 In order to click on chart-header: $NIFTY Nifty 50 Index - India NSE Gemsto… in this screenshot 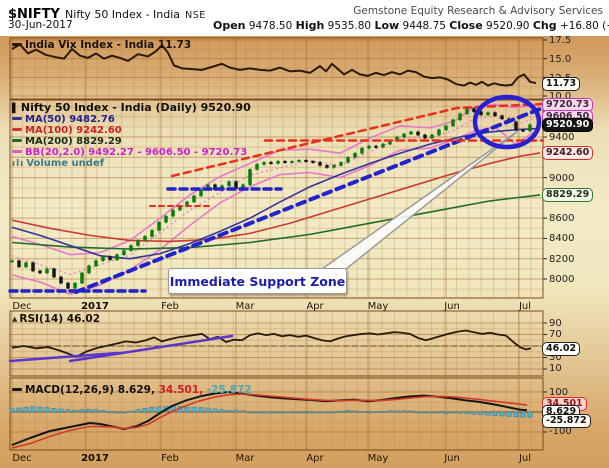, I will do `click(304, 18)`.